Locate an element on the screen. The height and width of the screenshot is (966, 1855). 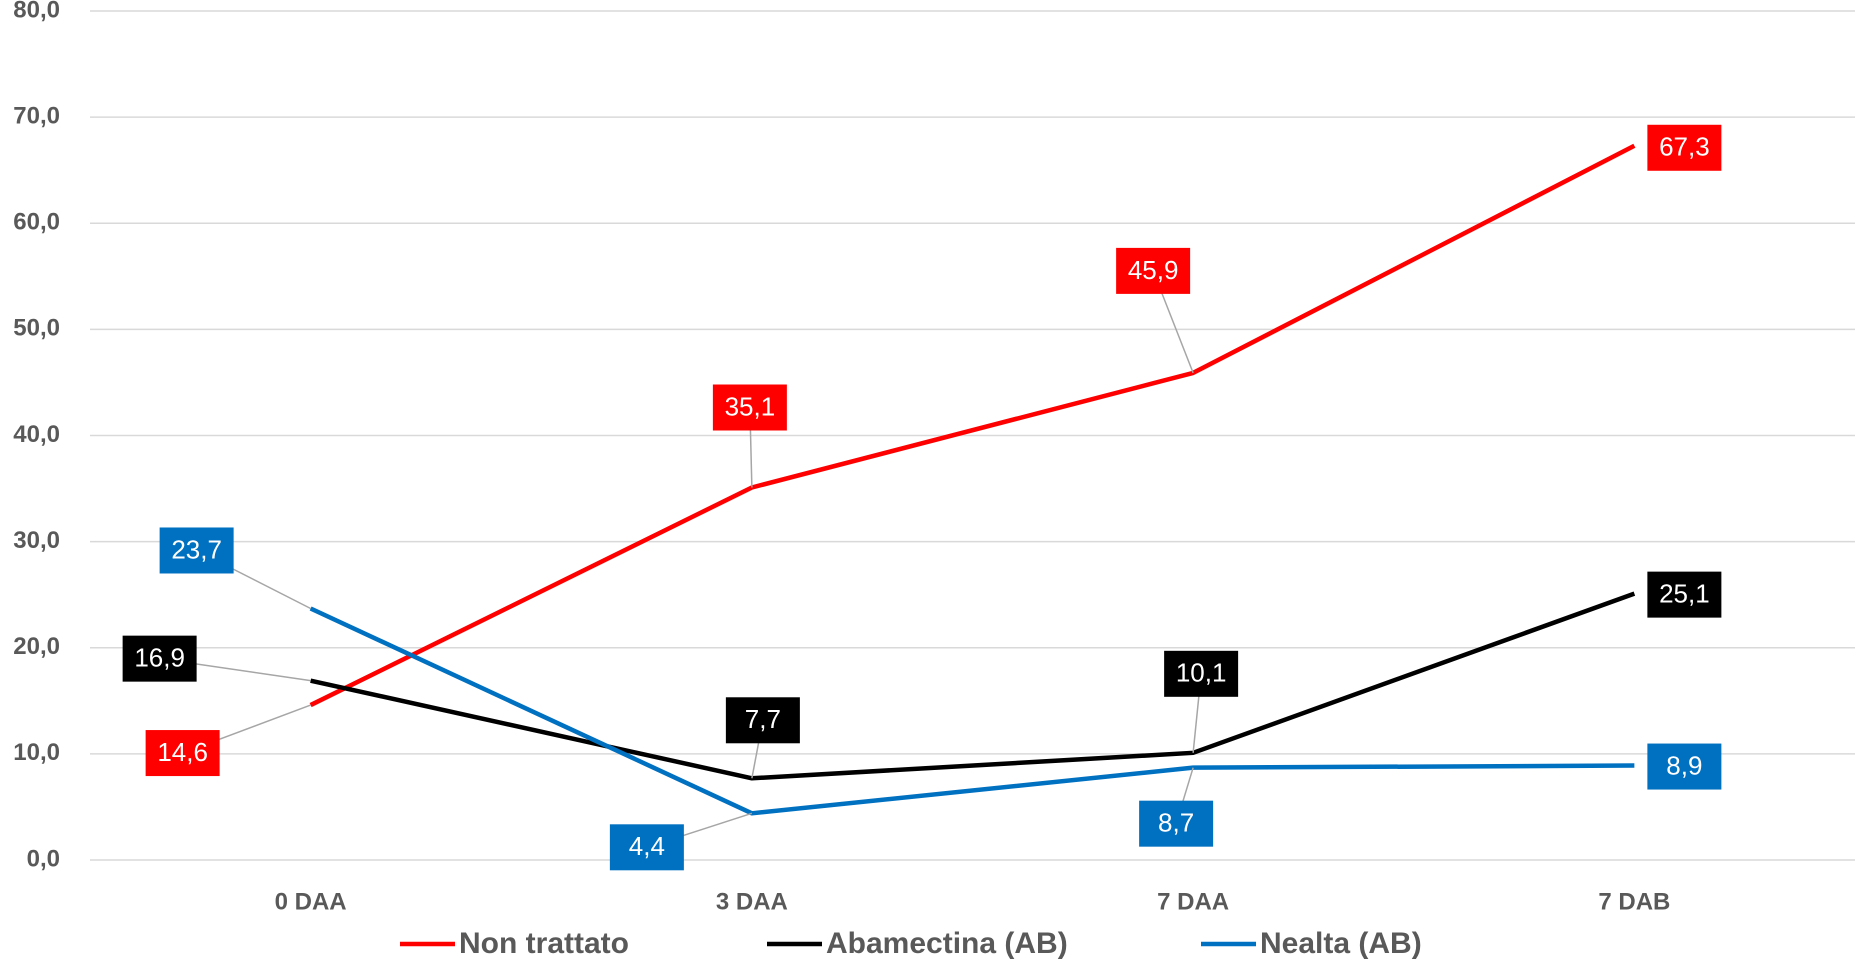
y-tick-label: 70,0 is located at coordinates (36, 115).